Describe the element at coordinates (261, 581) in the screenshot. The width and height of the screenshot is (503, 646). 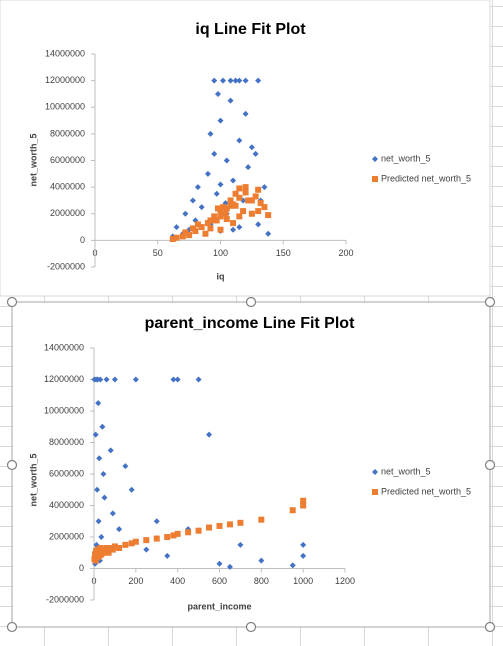
I see `x-tick-label: 800` at that location.